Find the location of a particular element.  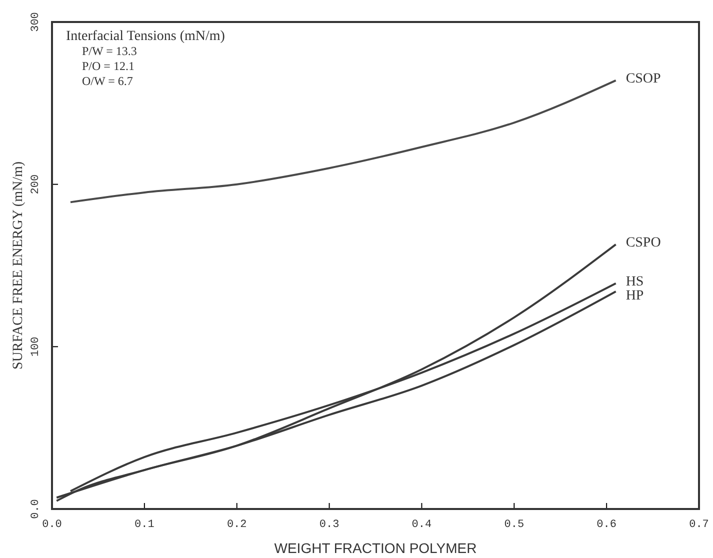

y-tick-label: 300 is located at coordinates (36, 22).